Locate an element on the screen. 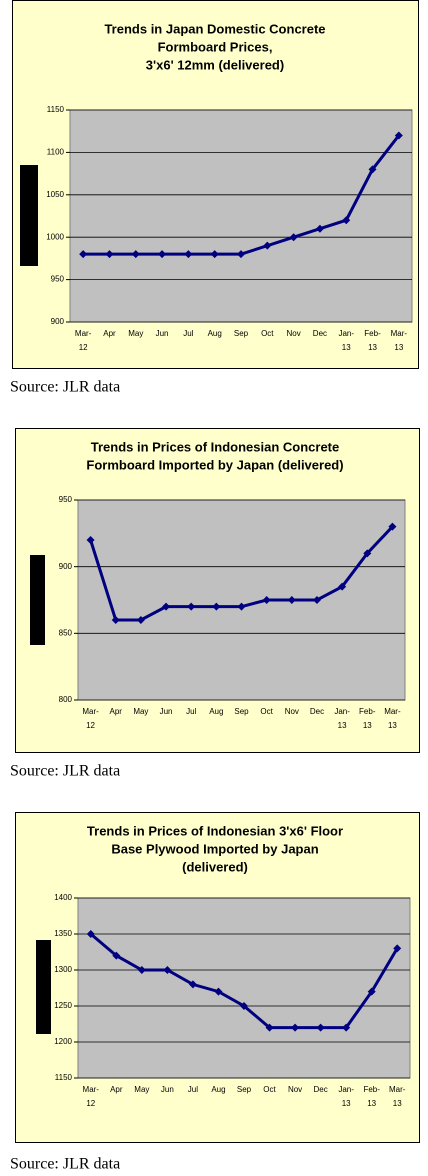  y-tick-label: 1300 is located at coordinates (63, 969).